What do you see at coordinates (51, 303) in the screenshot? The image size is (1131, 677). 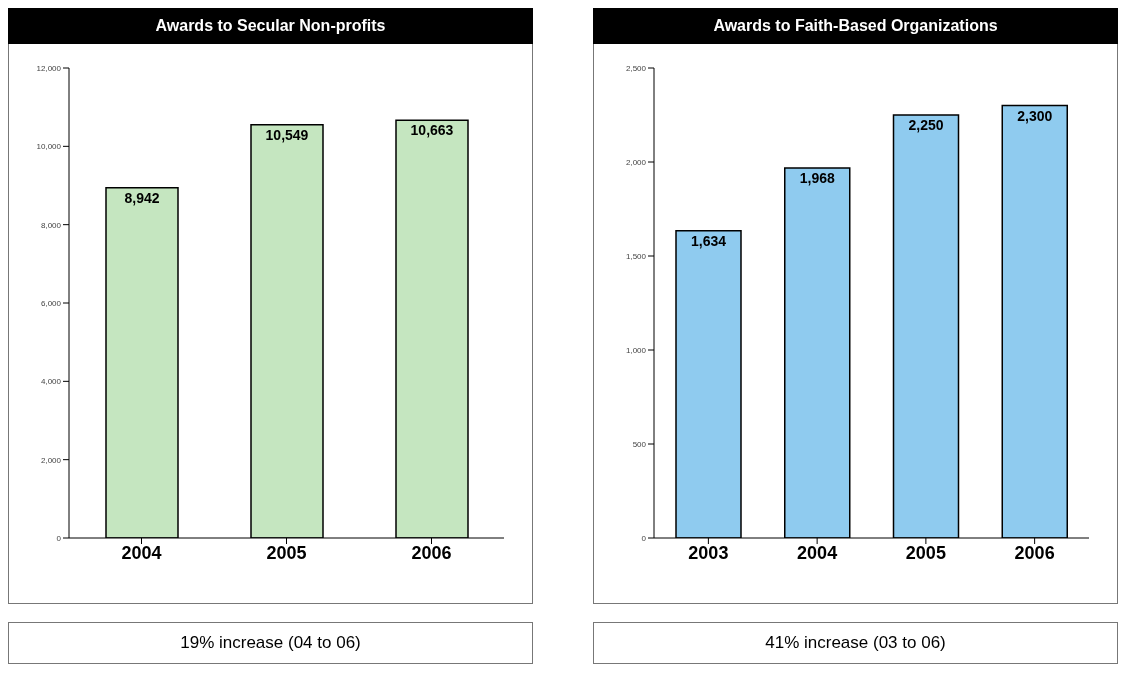 I see `y-tick-label: 6,000` at bounding box center [51, 303].